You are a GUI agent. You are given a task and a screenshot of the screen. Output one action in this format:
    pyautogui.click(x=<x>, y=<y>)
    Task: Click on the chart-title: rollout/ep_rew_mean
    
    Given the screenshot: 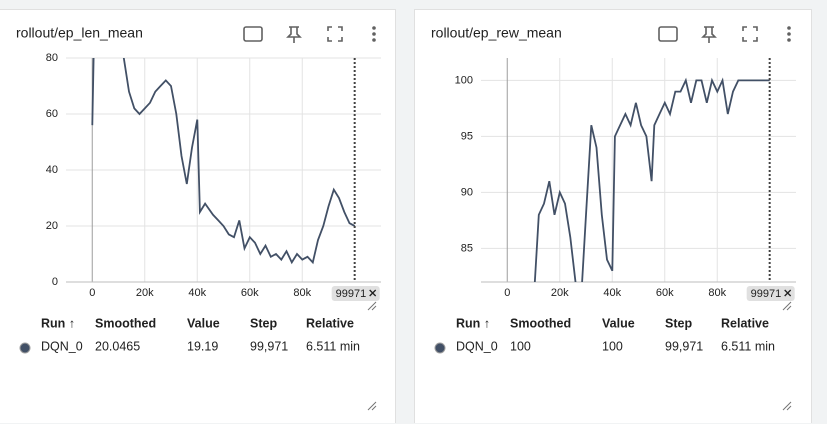 What is the action you would take?
    pyautogui.click(x=496, y=33)
    